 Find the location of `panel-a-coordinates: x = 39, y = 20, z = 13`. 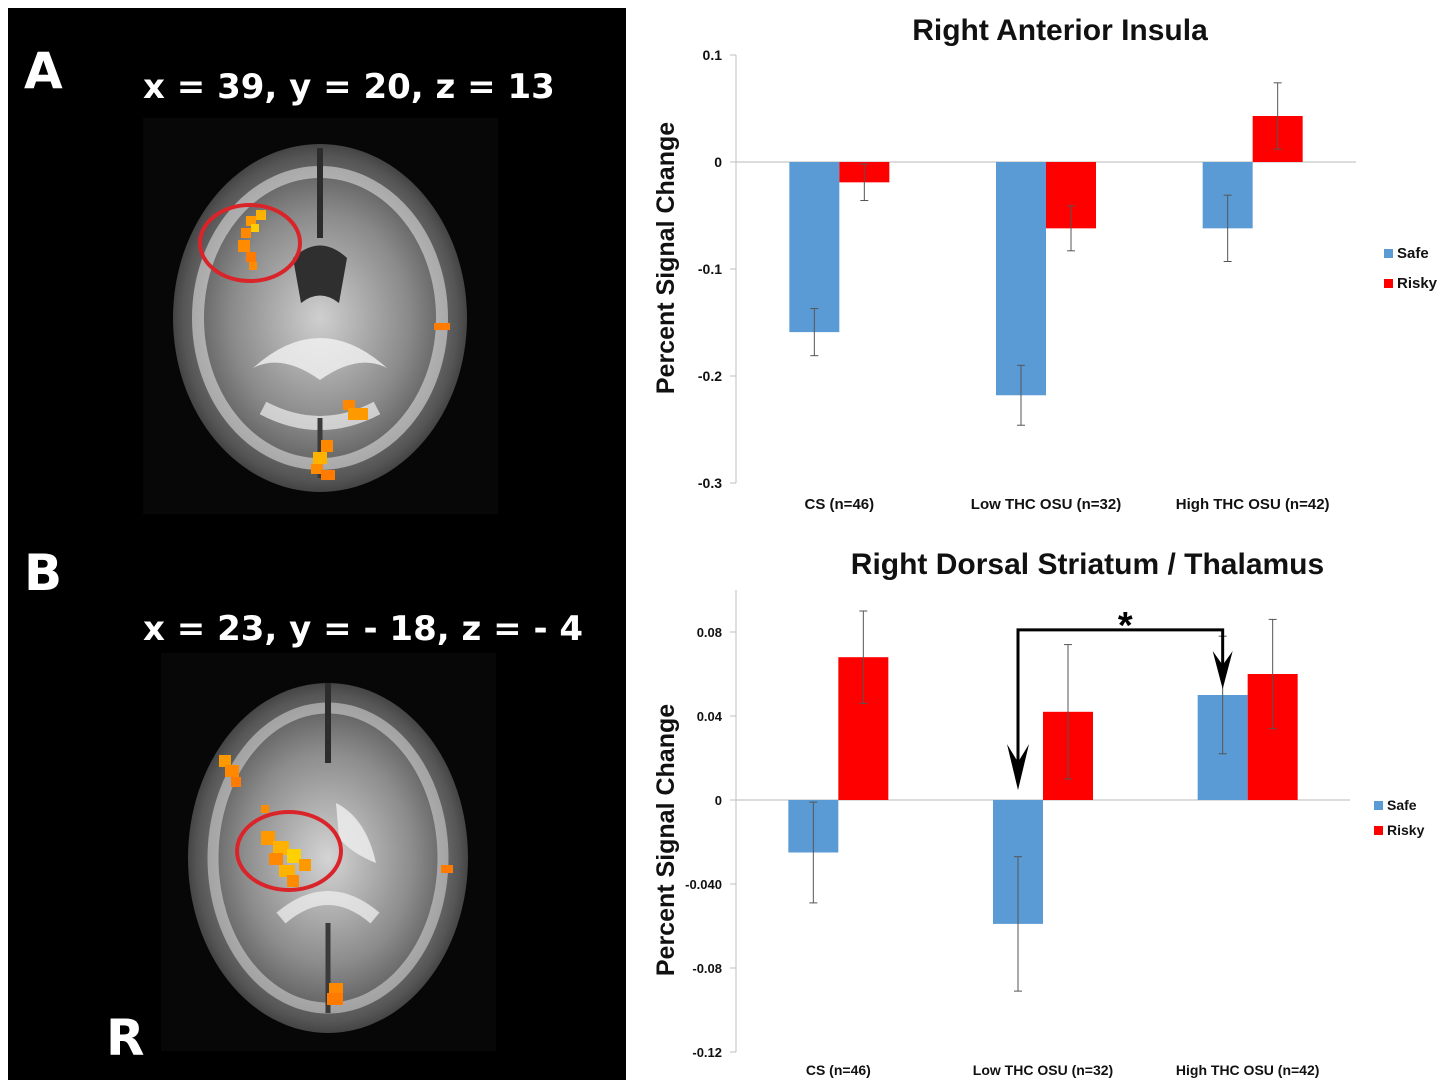

panel-a-coordinates: x = 39, y = 20, z = 13 is located at coordinates (349, 87).